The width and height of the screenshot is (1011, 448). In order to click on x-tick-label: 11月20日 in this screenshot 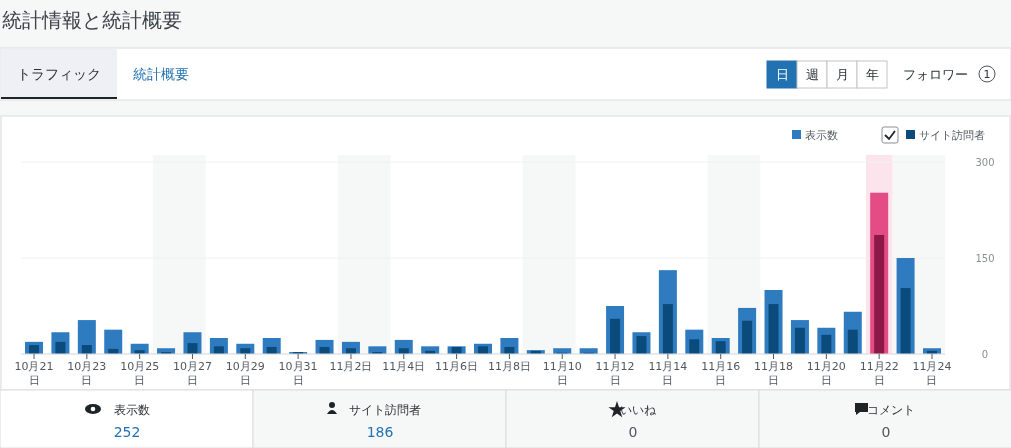, I will do `click(826, 373)`.